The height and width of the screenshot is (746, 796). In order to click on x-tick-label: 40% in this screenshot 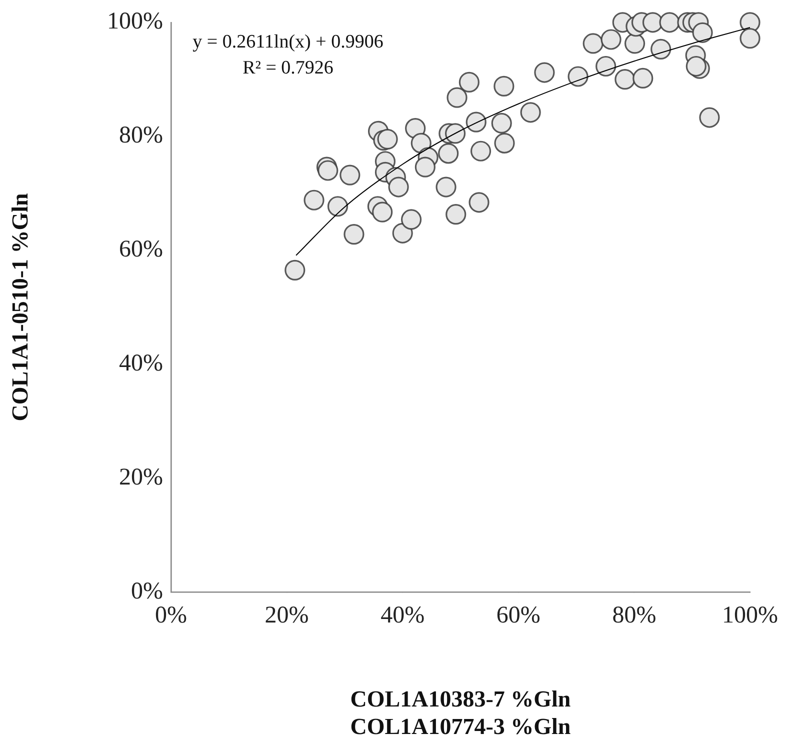, I will do `click(402, 615)`.